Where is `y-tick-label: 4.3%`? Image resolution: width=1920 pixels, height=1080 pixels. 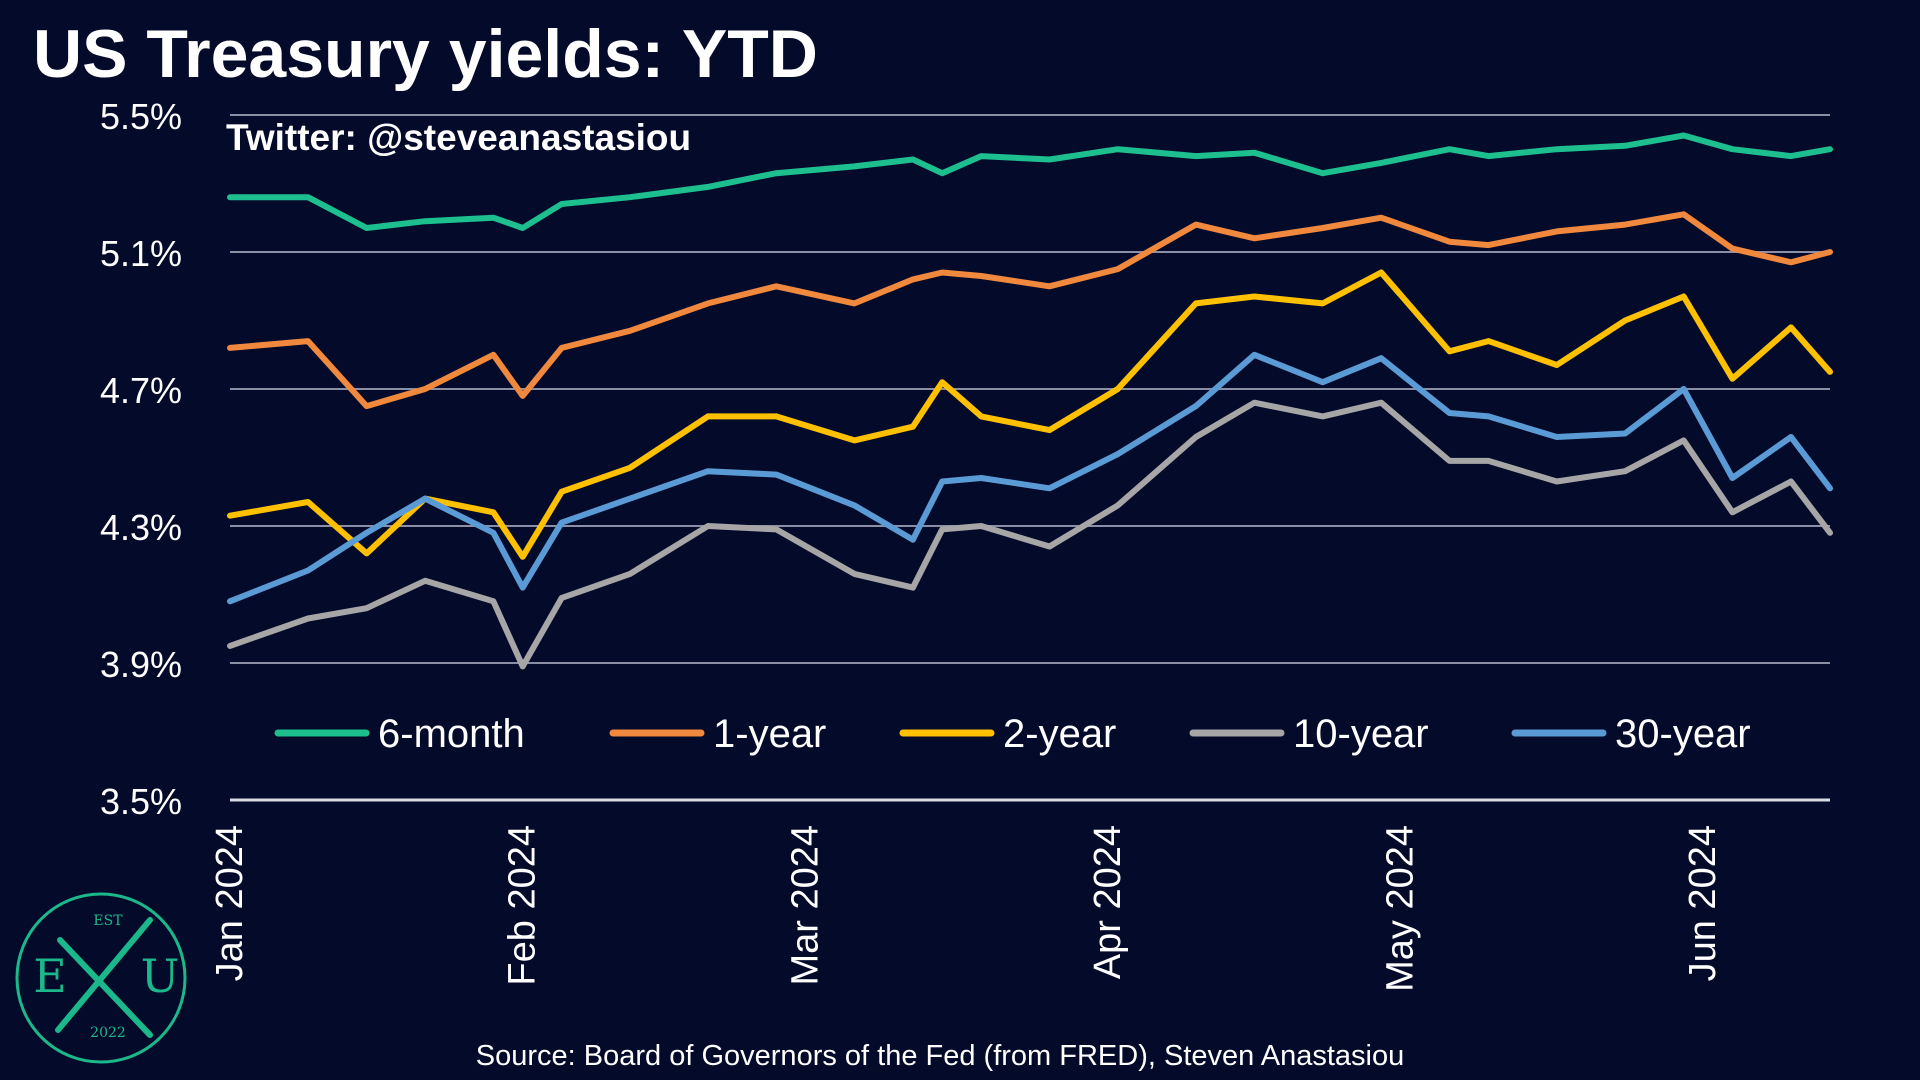 y-tick-label: 4.3% is located at coordinates (141, 527).